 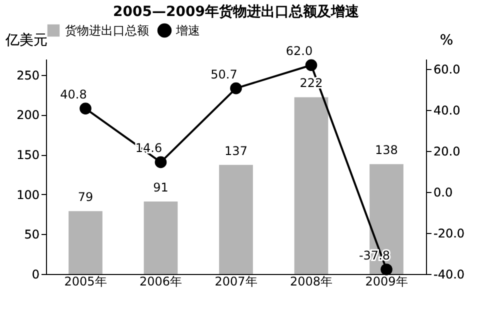 I want to click on y2-tick-label: 40.0, so click(x=447, y=111).